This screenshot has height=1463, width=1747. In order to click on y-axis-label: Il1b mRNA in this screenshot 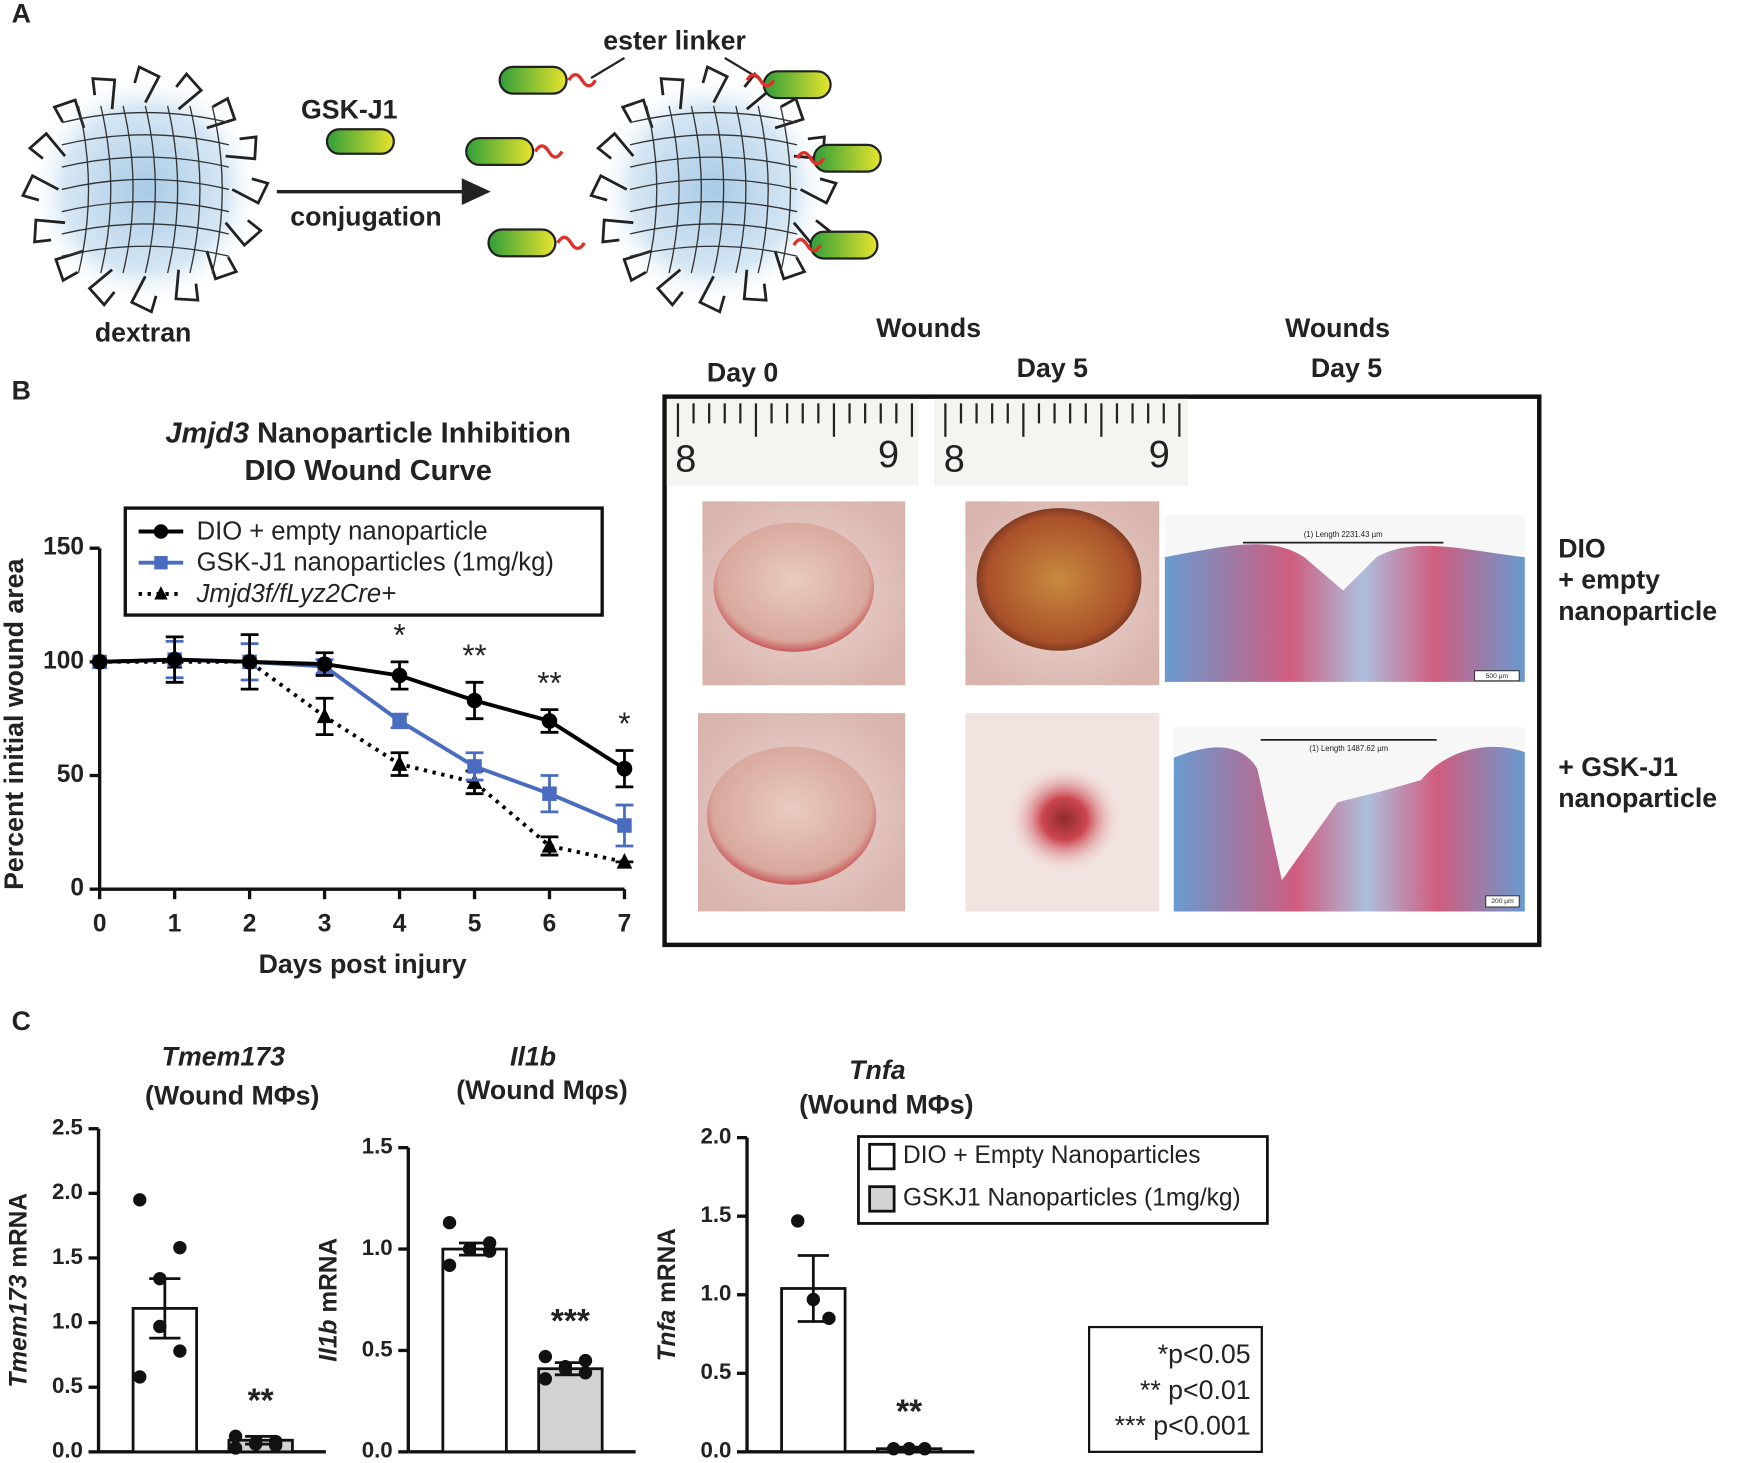, I will do `click(329, 1300)`.